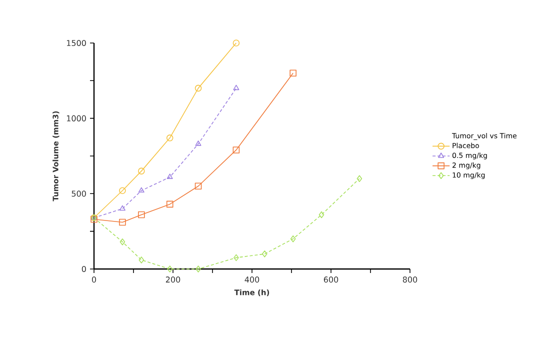  Describe the element at coordinates (76, 118) in the screenshot. I see `y-tick-label: 1000` at that location.